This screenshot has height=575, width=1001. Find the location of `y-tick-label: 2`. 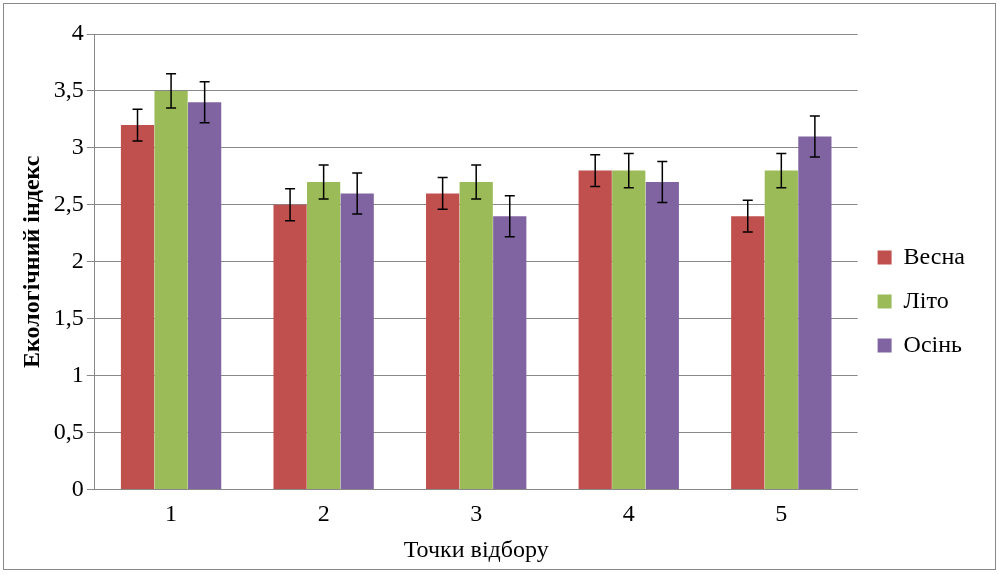

y-tick-label: 2 is located at coordinates (77, 260).